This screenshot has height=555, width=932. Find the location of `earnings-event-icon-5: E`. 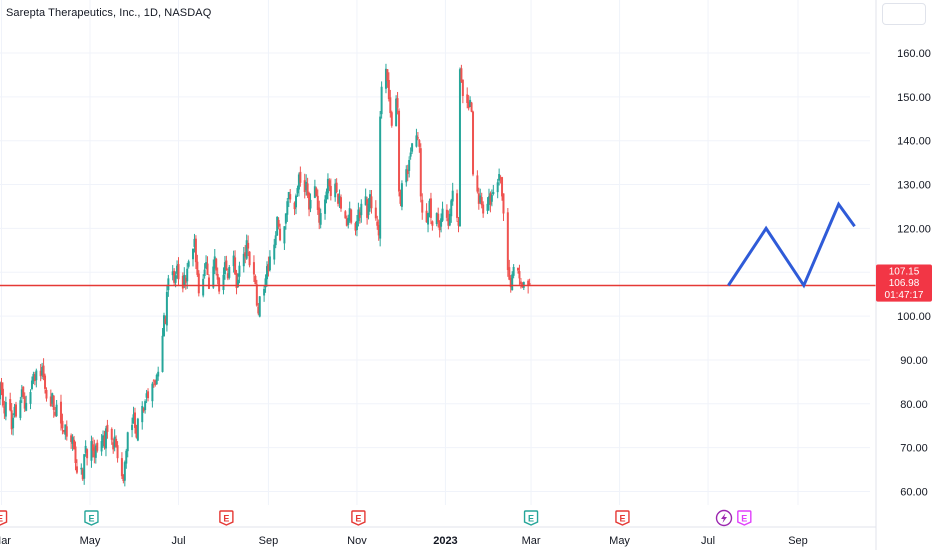

earnings-event-icon-5: E is located at coordinates (622, 518).